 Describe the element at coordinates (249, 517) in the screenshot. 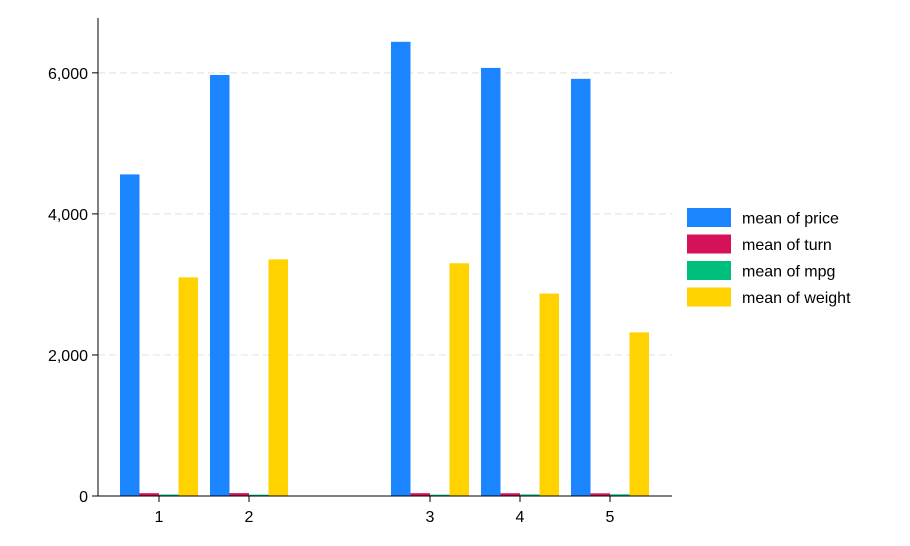

I see `x-tick-label: 2` at that location.